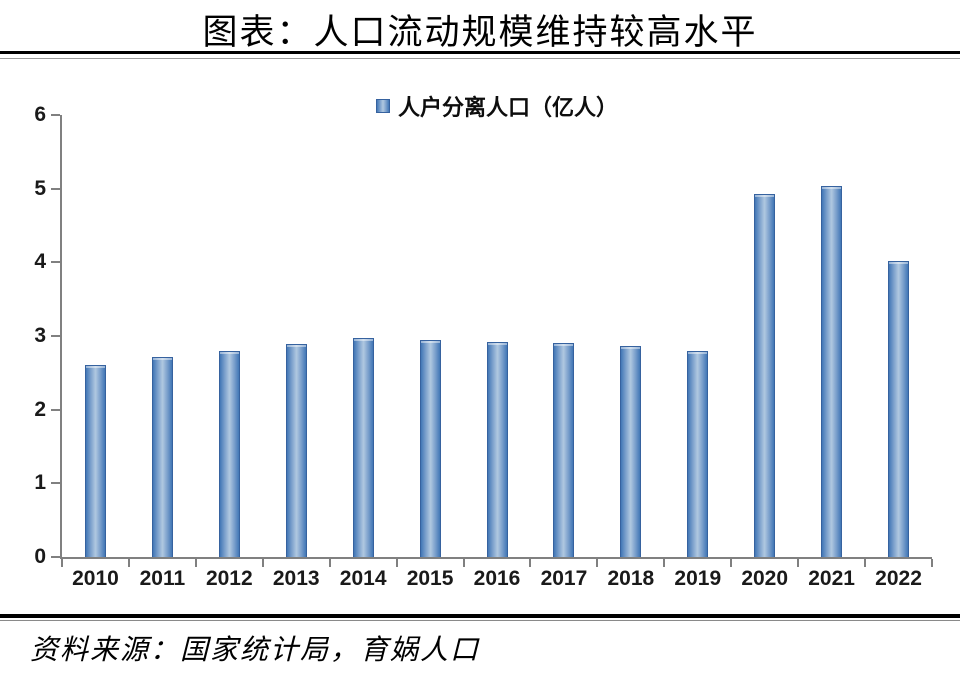  What do you see at coordinates (899, 408) in the screenshot?
I see `bar-2022` at bounding box center [899, 408].